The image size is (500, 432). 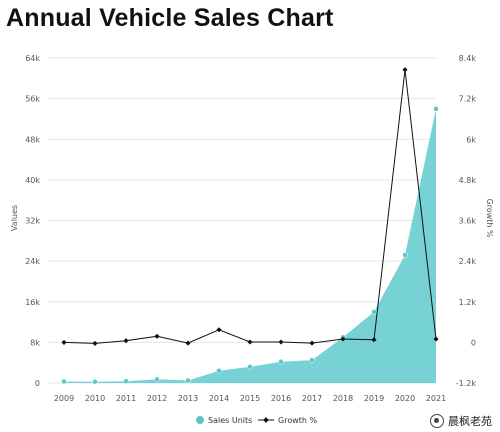 I want to click on y-tick-label: 16k, so click(x=32, y=302).